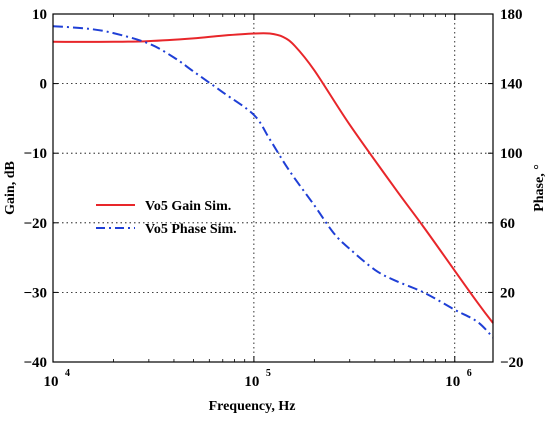 Image resolution: width=550 pixels, height=423 pixels. What do you see at coordinates (10, 188) in the screenshot?
I see `y-axis-label-left: Gain, dB` at bounding box center [10, 188].